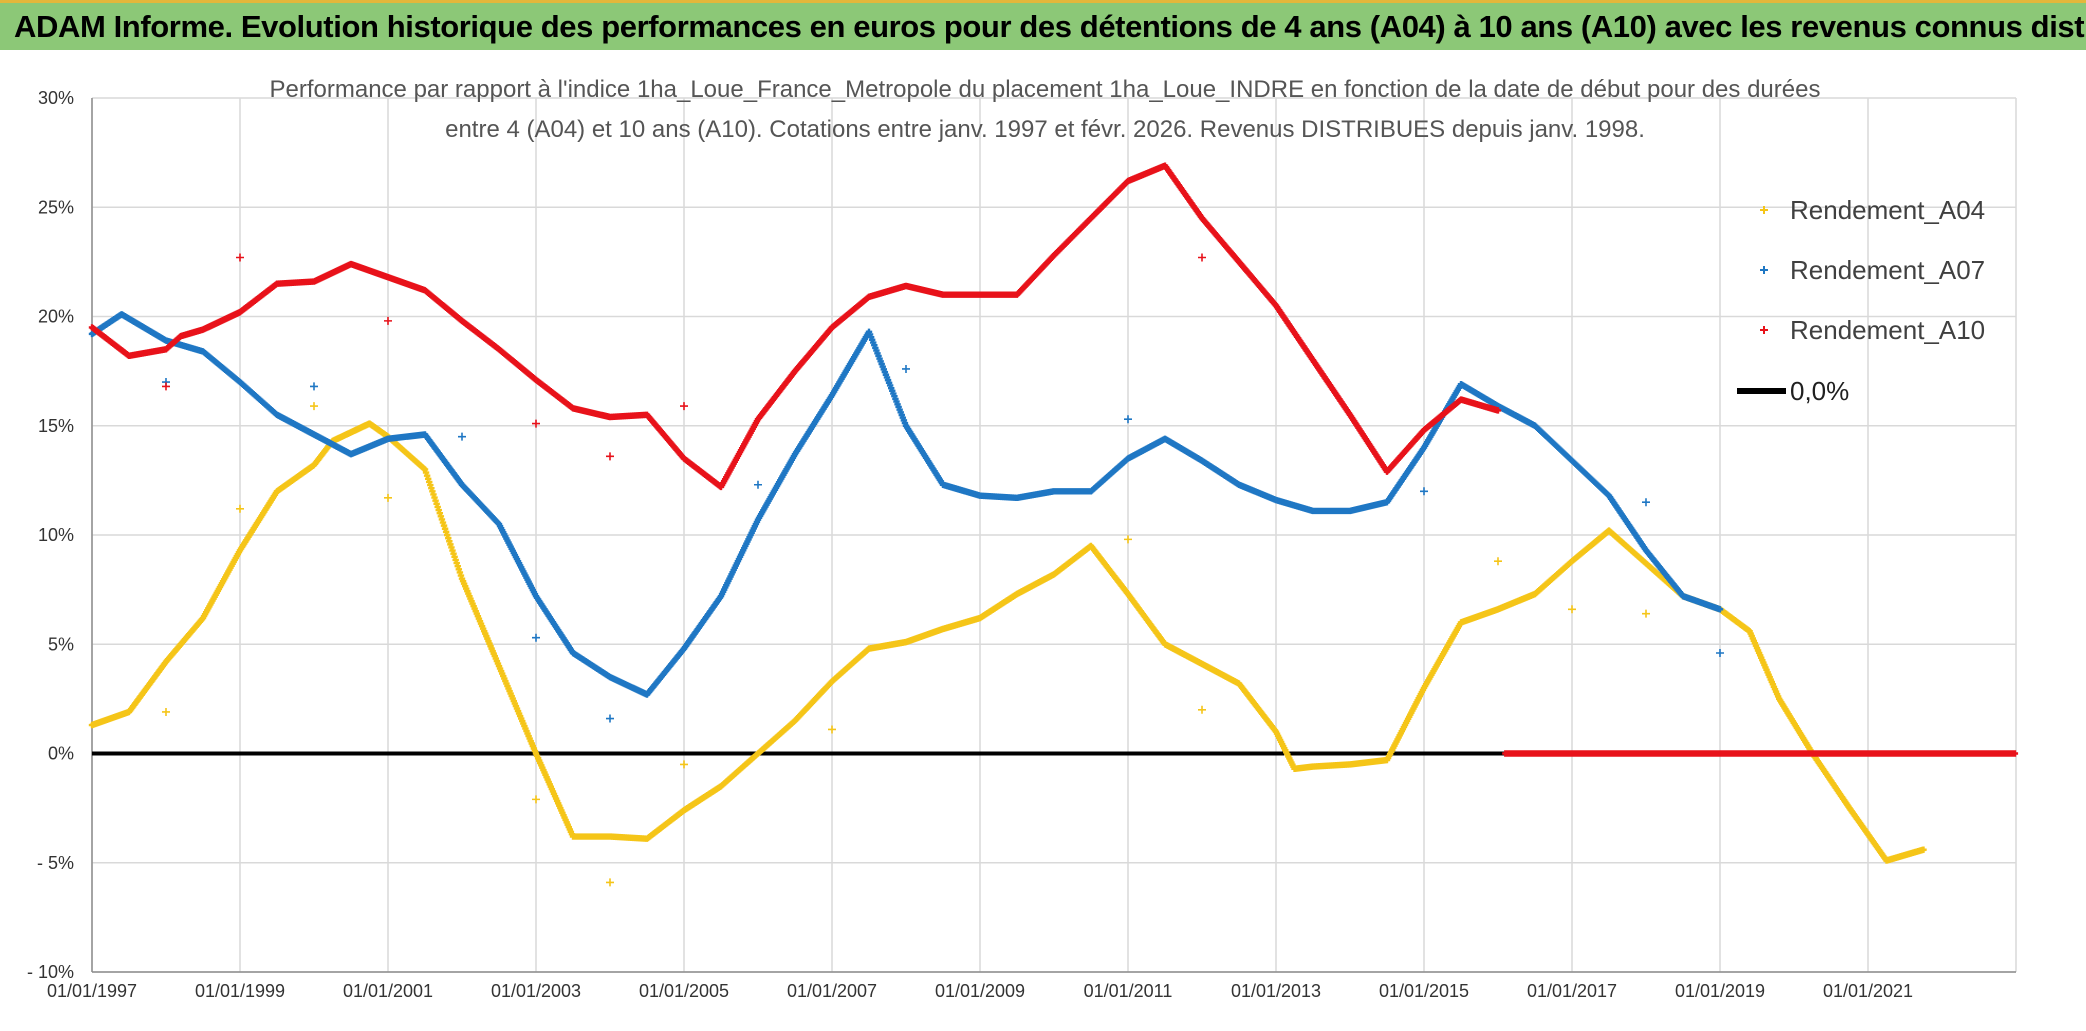  Describe the element at coordinates (1887, 330) in the screenshot. I see `legend-label: Rendement_A10` at that location.